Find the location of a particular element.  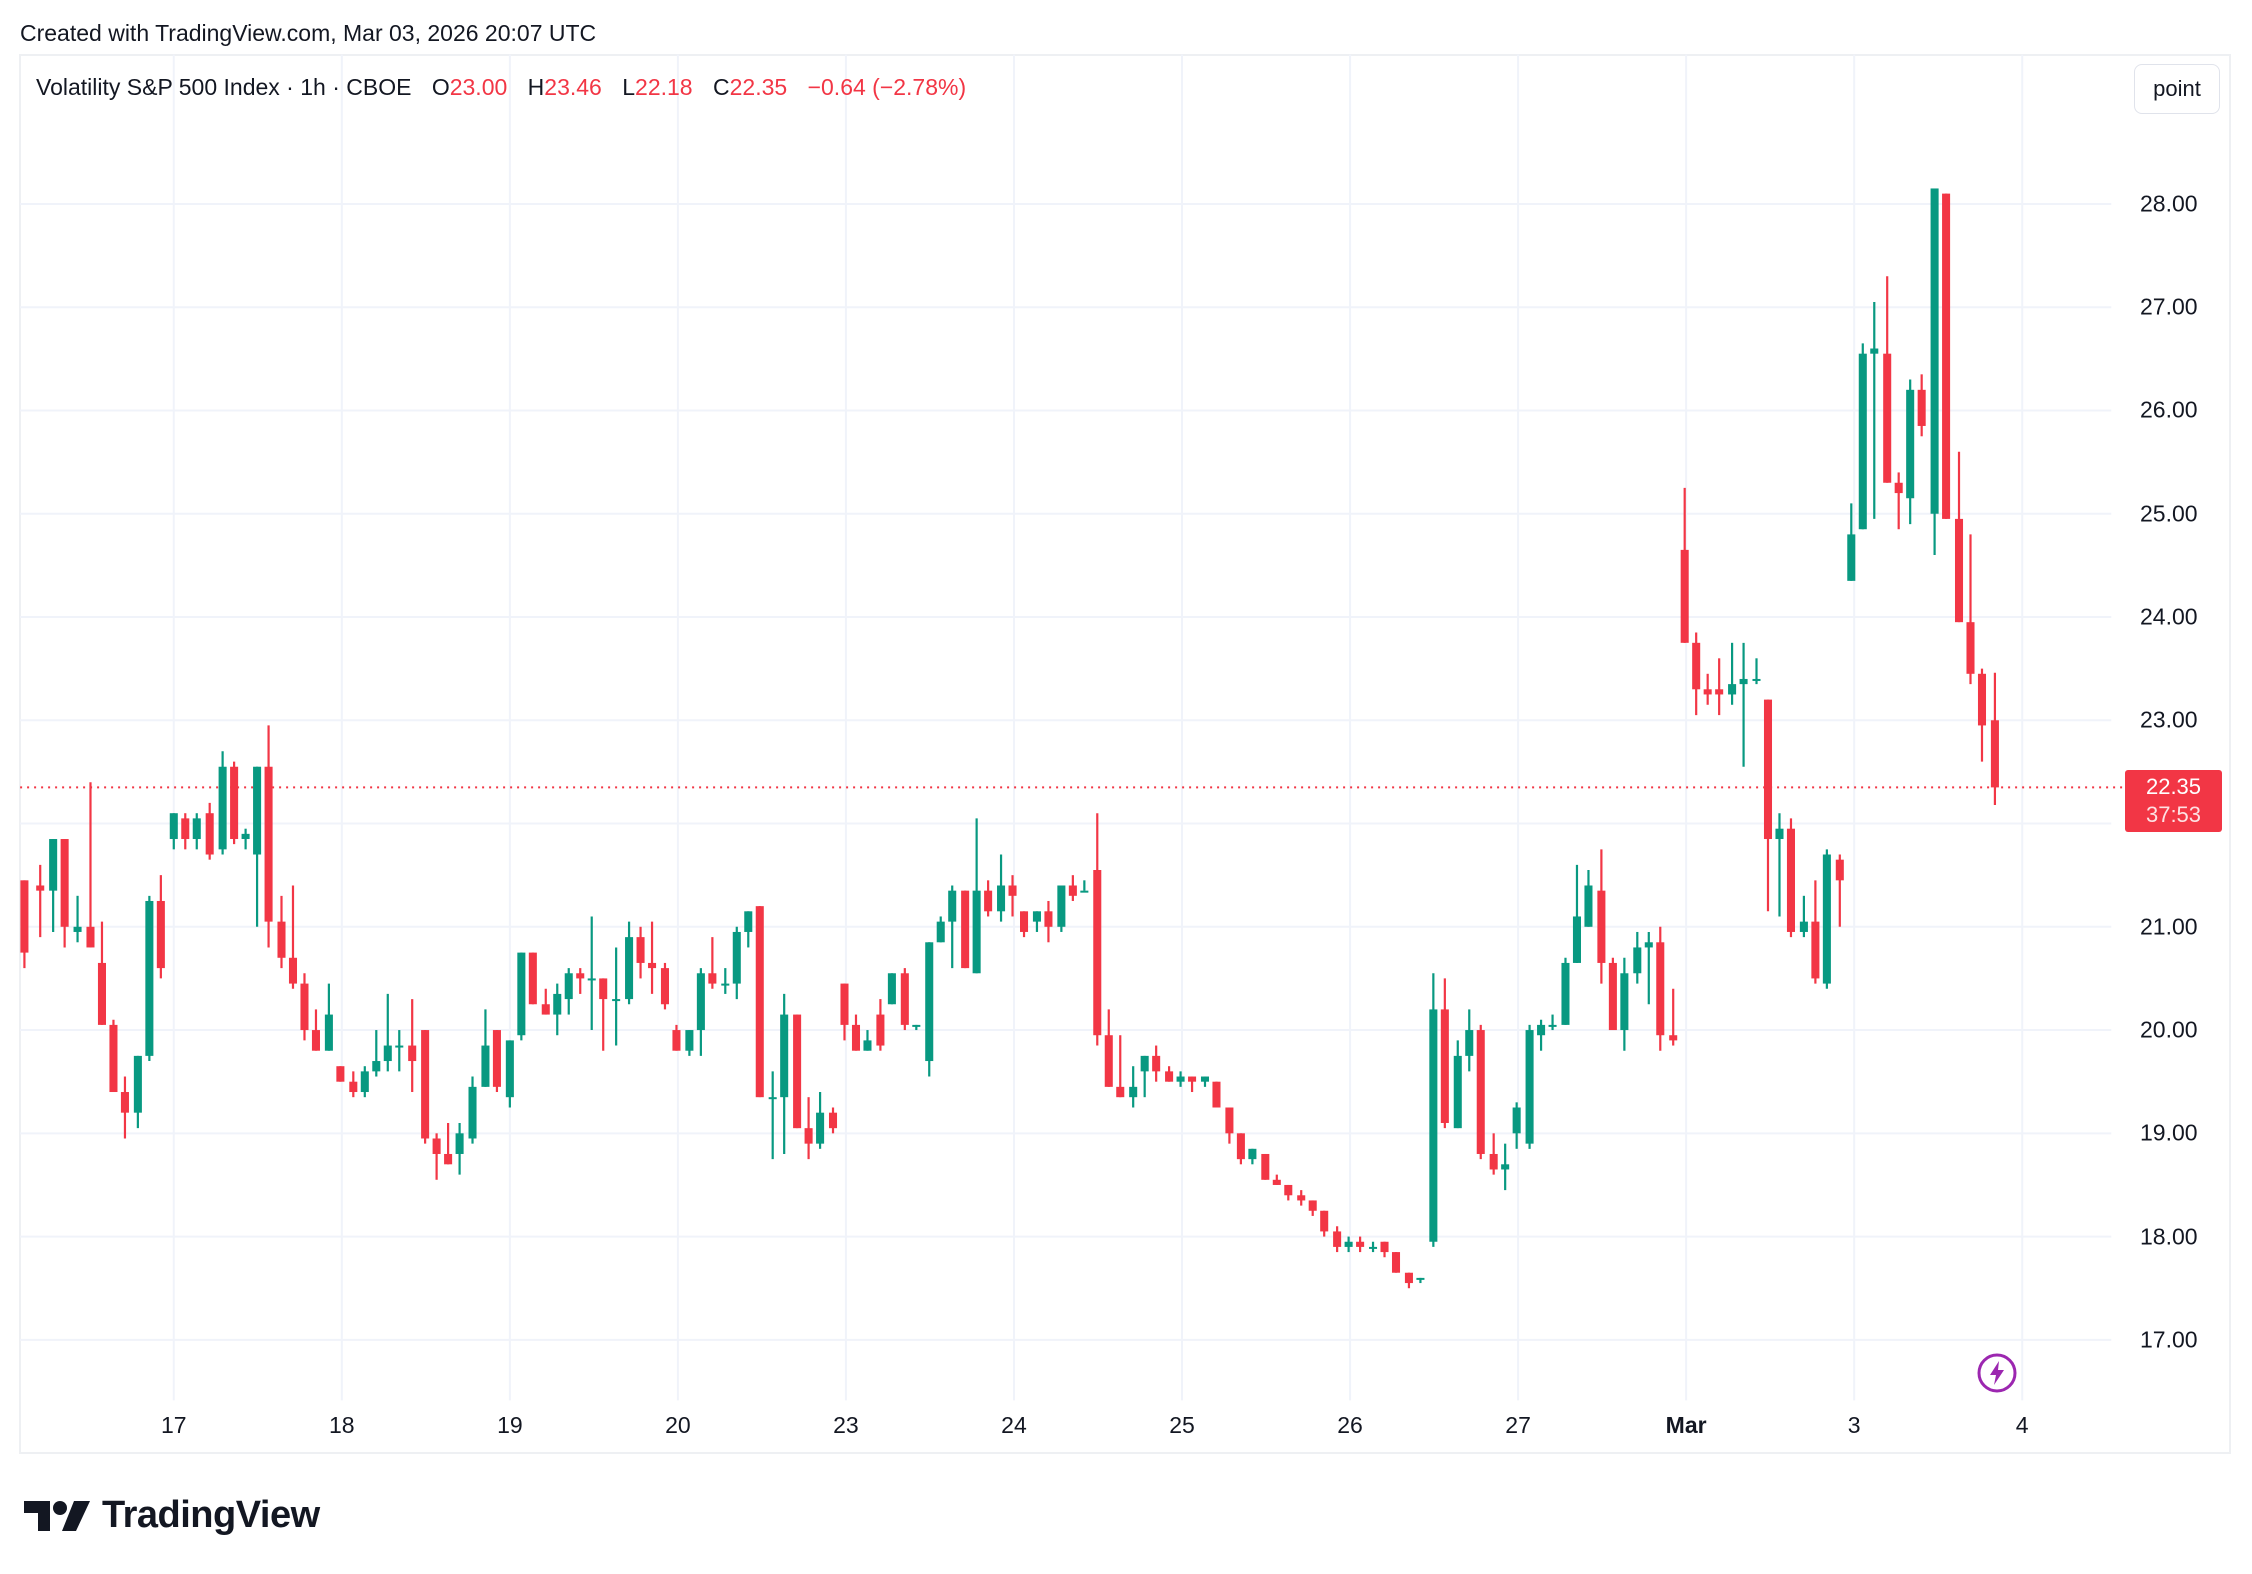

price-axis-label: 23.00 is located at coordinates (2169, 719).